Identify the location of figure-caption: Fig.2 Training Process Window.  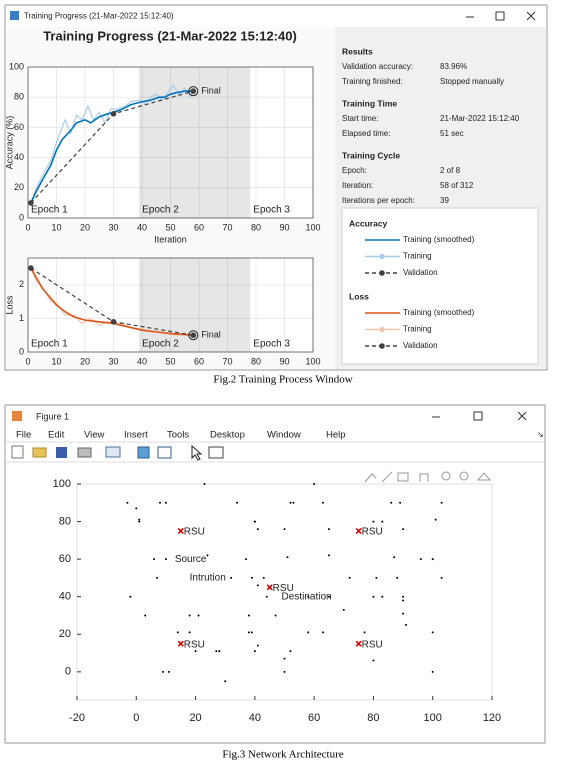
(282, 380).